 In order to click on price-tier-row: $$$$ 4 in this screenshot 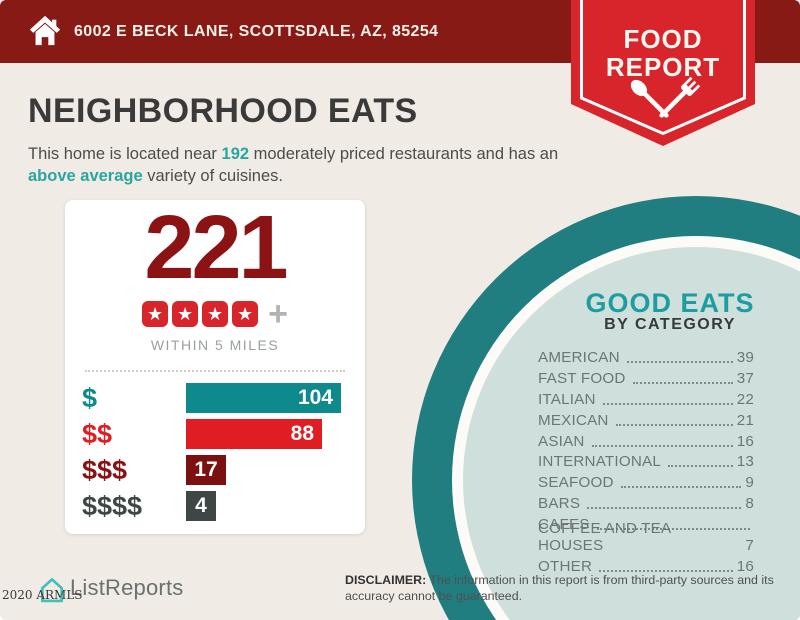, I will do `click(215, 506)`.